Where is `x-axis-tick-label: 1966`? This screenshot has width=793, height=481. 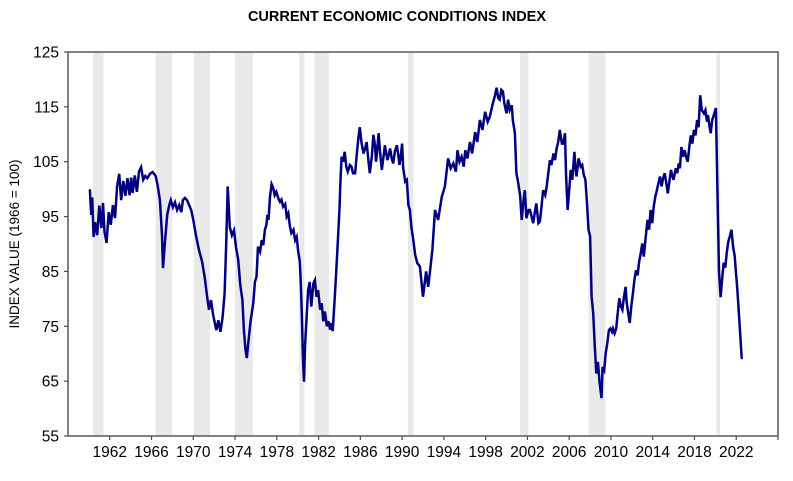 x-axis-tick-label: 1966 is located at coordinates (151, 452).